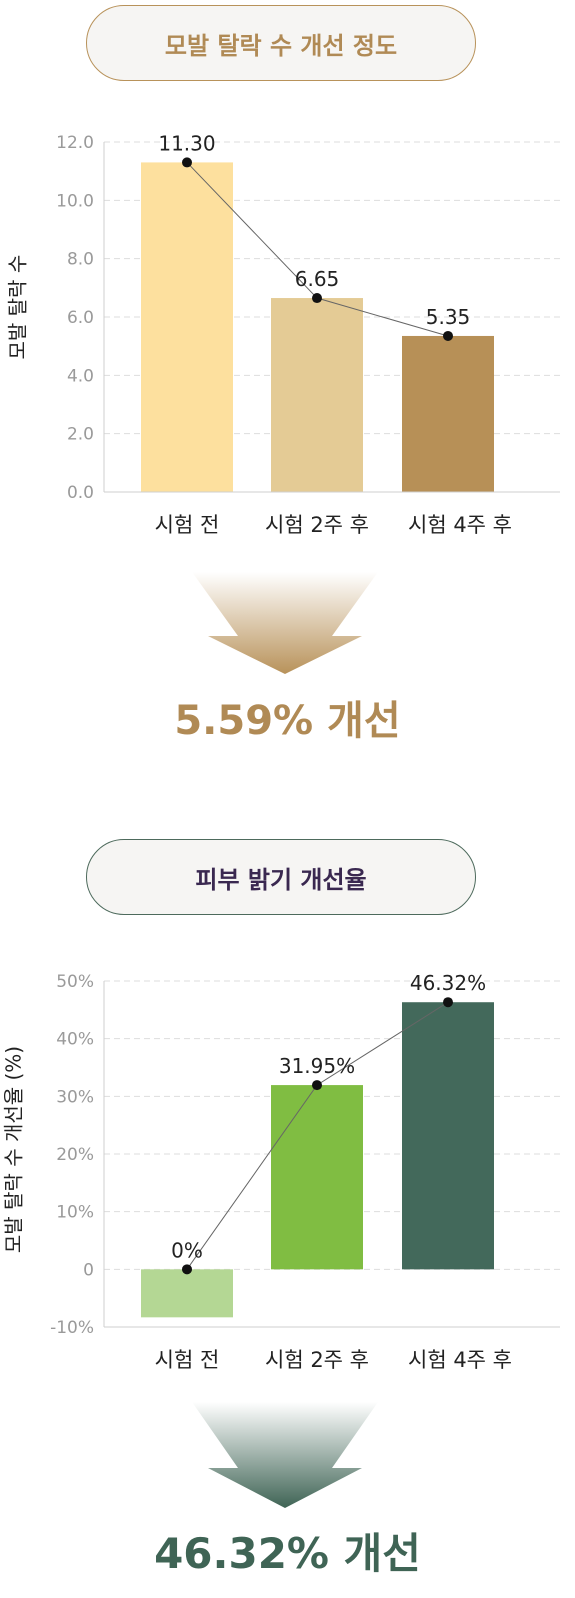 The height and width of the screenshot is (1598, 575). What do you see at coordinates (13, 1149) in the screenshot?
I see `chart2-ylabel: 모발 탈락 수 개선율 (%)` at bounding box center [13, 1149].